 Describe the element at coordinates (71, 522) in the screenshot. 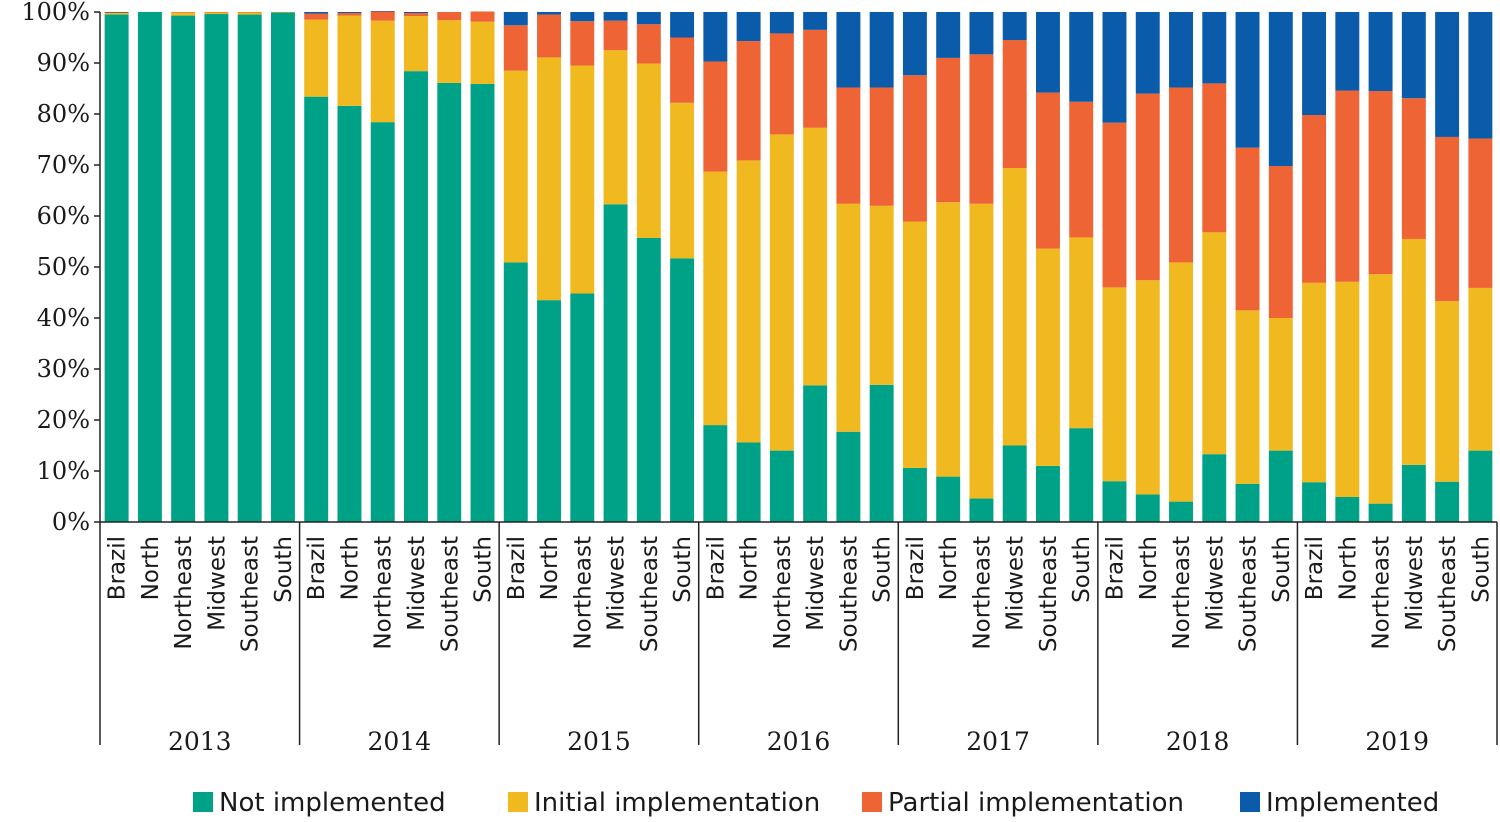

I see `y-tick-label: 0%` at that location.